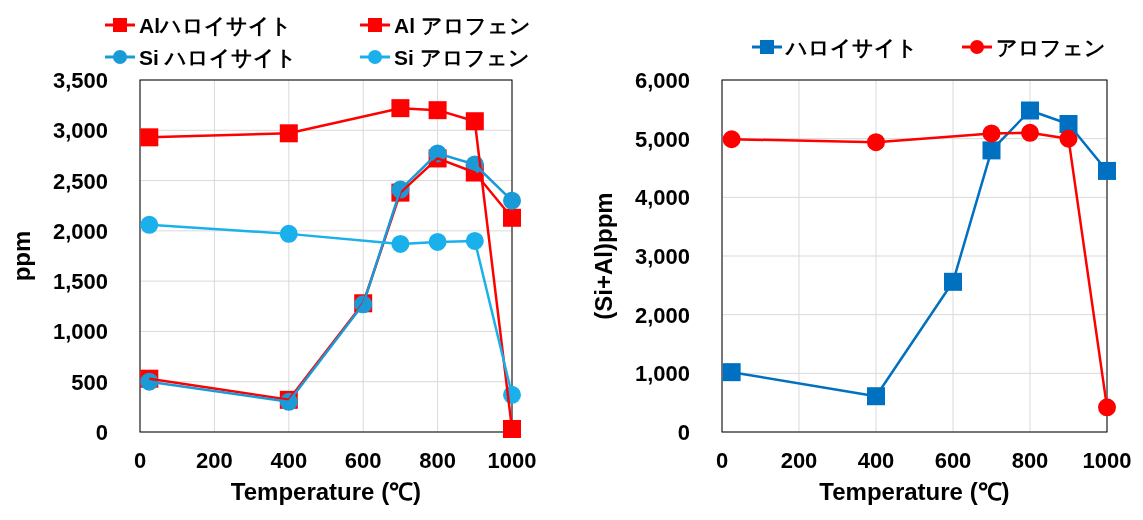  I want to click on y-tick-label: 5,000, so click(662, 139).